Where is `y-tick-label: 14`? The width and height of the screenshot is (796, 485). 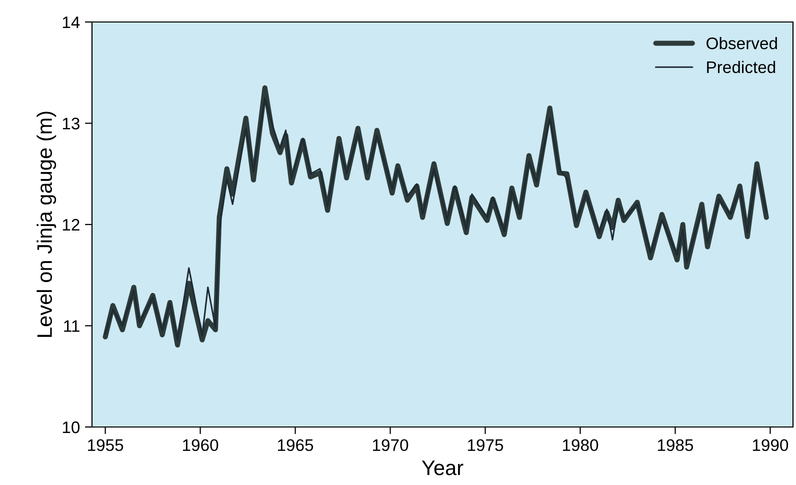
y-tick-label: 14 is located at coordinates (71, 22).